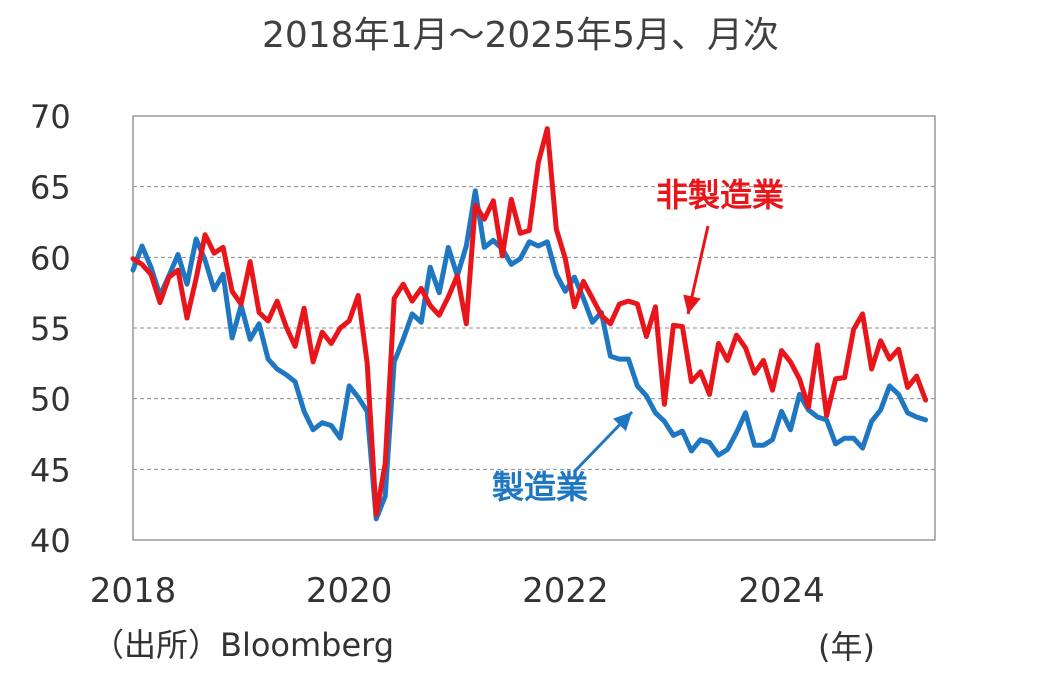  Describe the element at coordinates (50, 117) in the screenshot. I see `y-tick-label: 70` at that location.